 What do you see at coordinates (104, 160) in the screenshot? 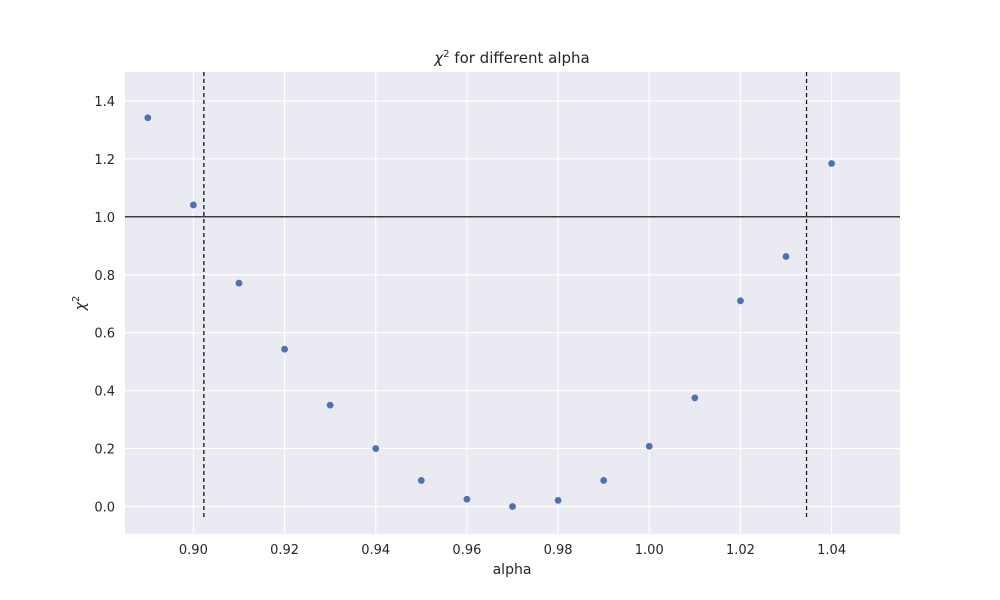
I see `y-tick-label: 1.2` at bounding box center [104, 160].